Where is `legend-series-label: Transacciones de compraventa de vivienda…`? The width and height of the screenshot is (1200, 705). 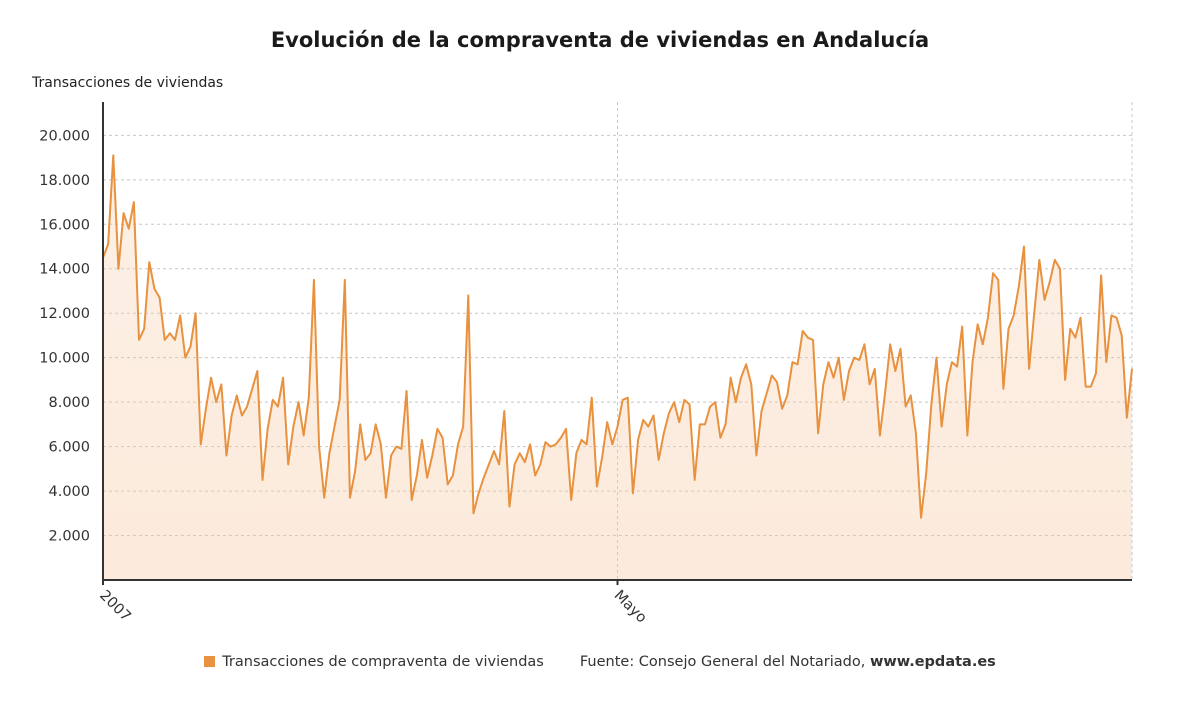 legend-series-label: Transacciones de compraventa de vivienda… is located at coordinates (383, 662).